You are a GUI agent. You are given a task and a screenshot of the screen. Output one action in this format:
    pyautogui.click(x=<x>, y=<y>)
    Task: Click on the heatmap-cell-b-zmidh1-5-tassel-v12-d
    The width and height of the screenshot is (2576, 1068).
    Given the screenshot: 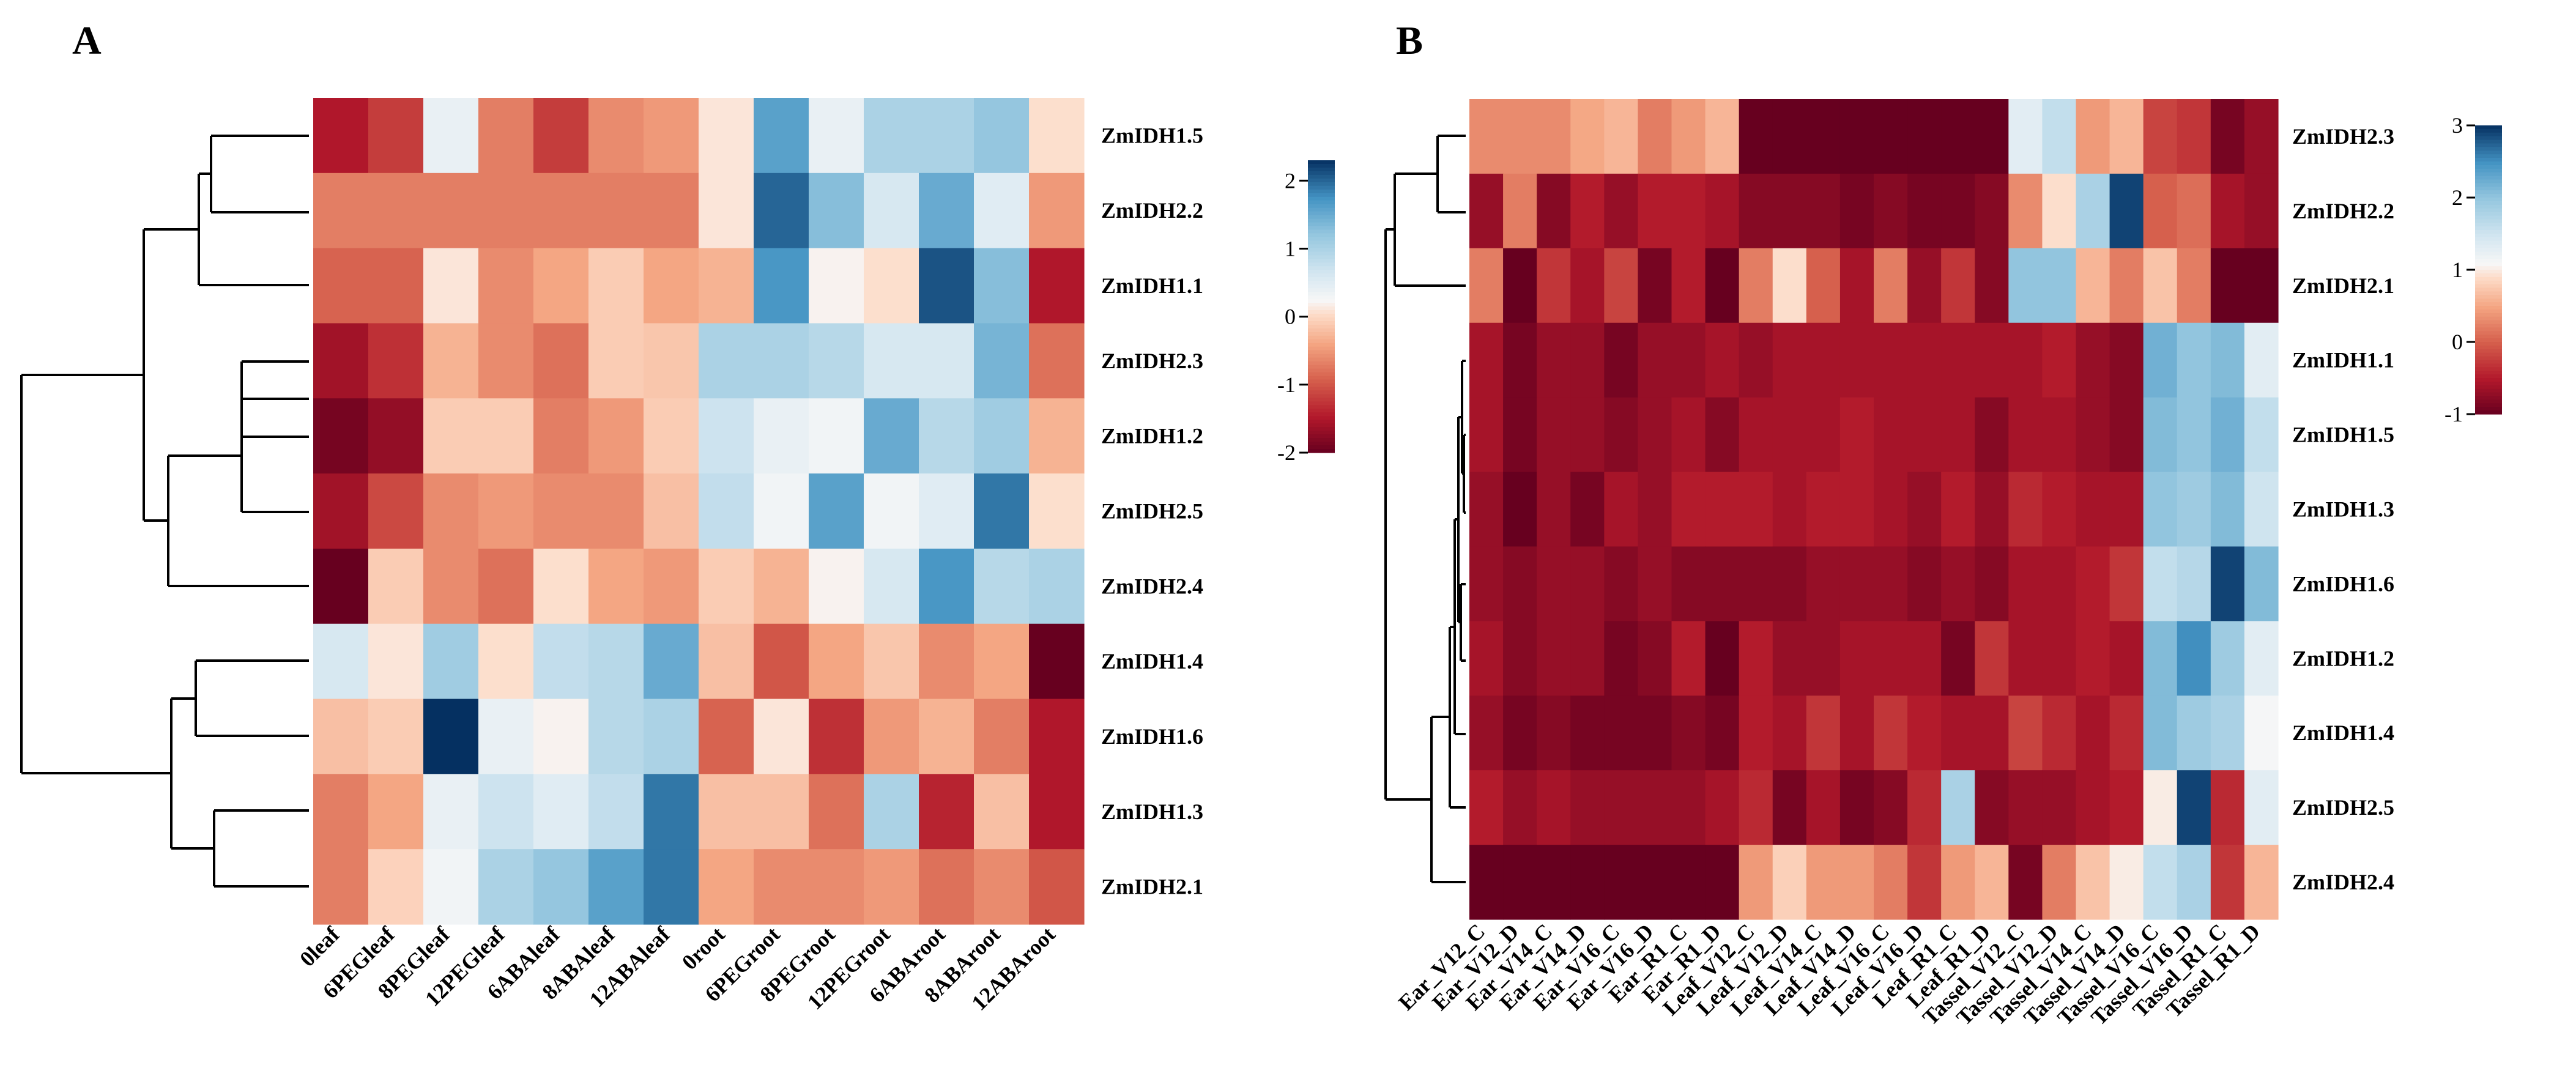 What is the action you would take?
    pyautogui.click(x=2059, y=435)
    